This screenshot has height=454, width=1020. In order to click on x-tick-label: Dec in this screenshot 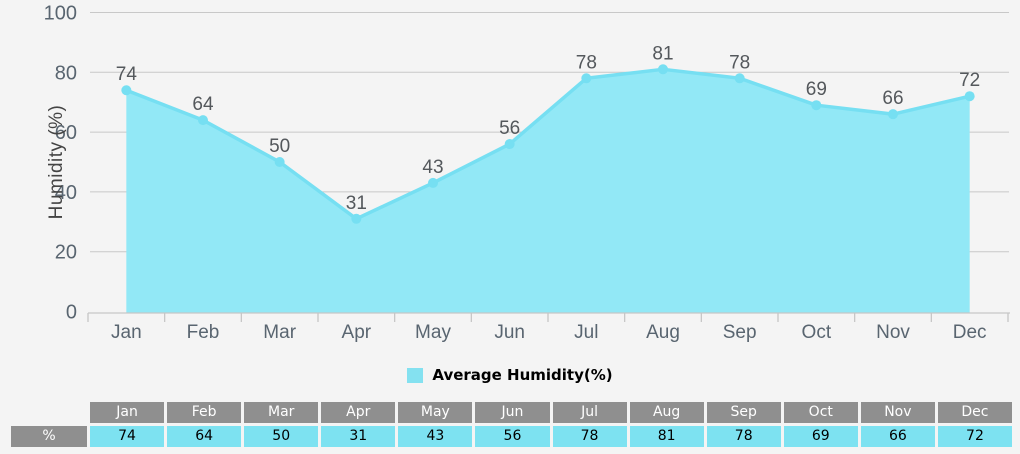, I will do `click(970, 332)`.